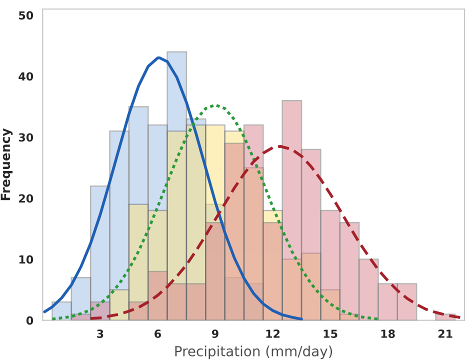 The image size is (474, 364). I want to click on y-tick-label: 40, so click(26, 76).